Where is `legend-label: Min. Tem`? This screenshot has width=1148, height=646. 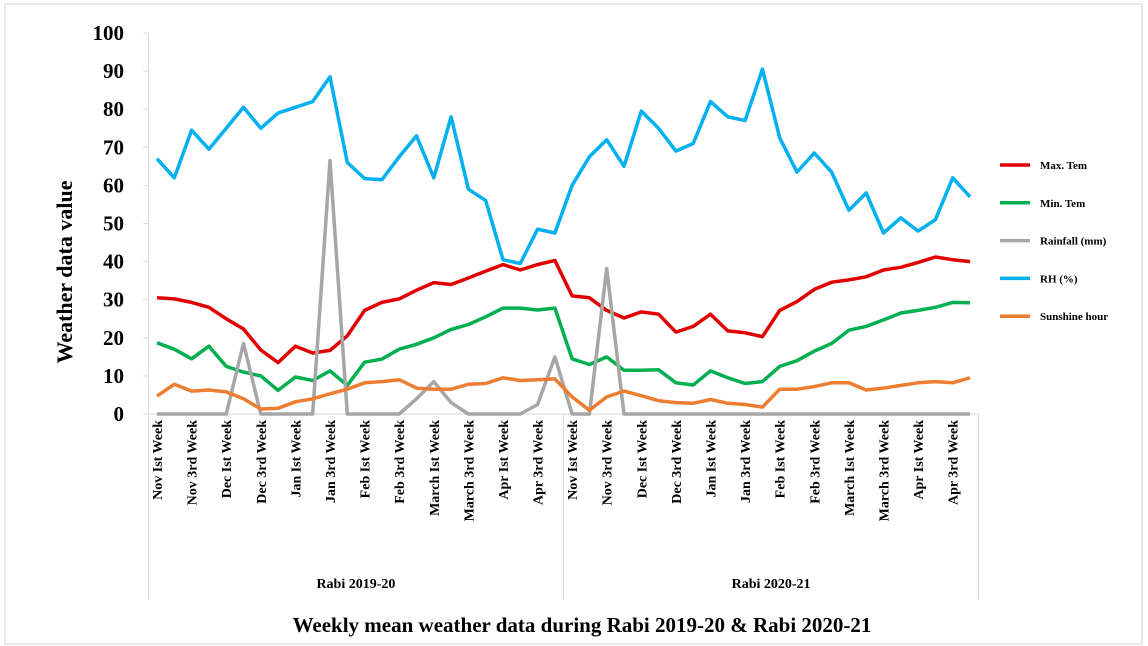 legend-label: Min. Tem is located at coordinates (1062, 204).